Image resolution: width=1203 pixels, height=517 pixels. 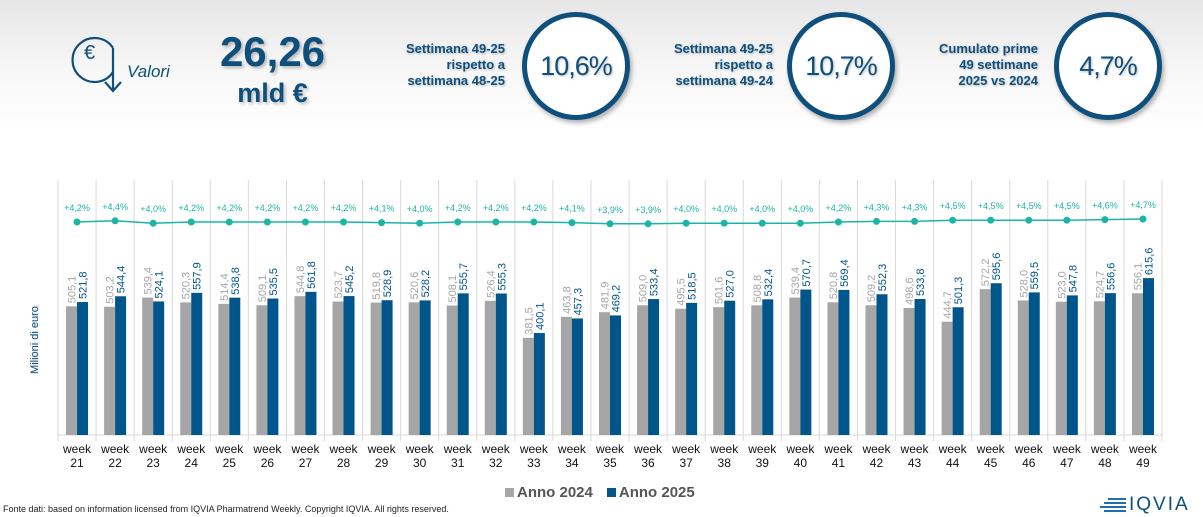 I want to click on x-tick-number: 29, so click(x=382, y=463).